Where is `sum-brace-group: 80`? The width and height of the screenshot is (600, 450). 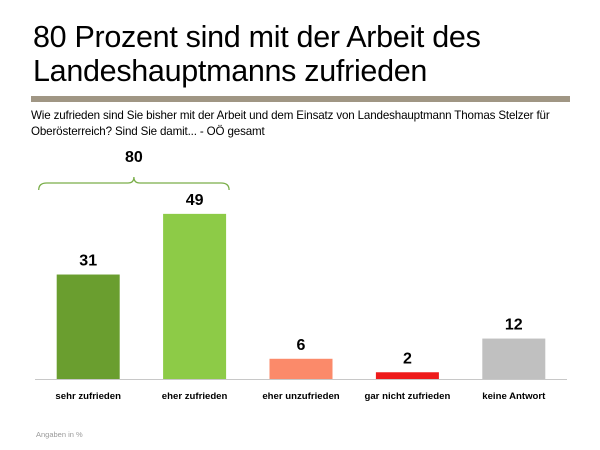
sum-brace-group: 80 is located at coordinates (134, 170).